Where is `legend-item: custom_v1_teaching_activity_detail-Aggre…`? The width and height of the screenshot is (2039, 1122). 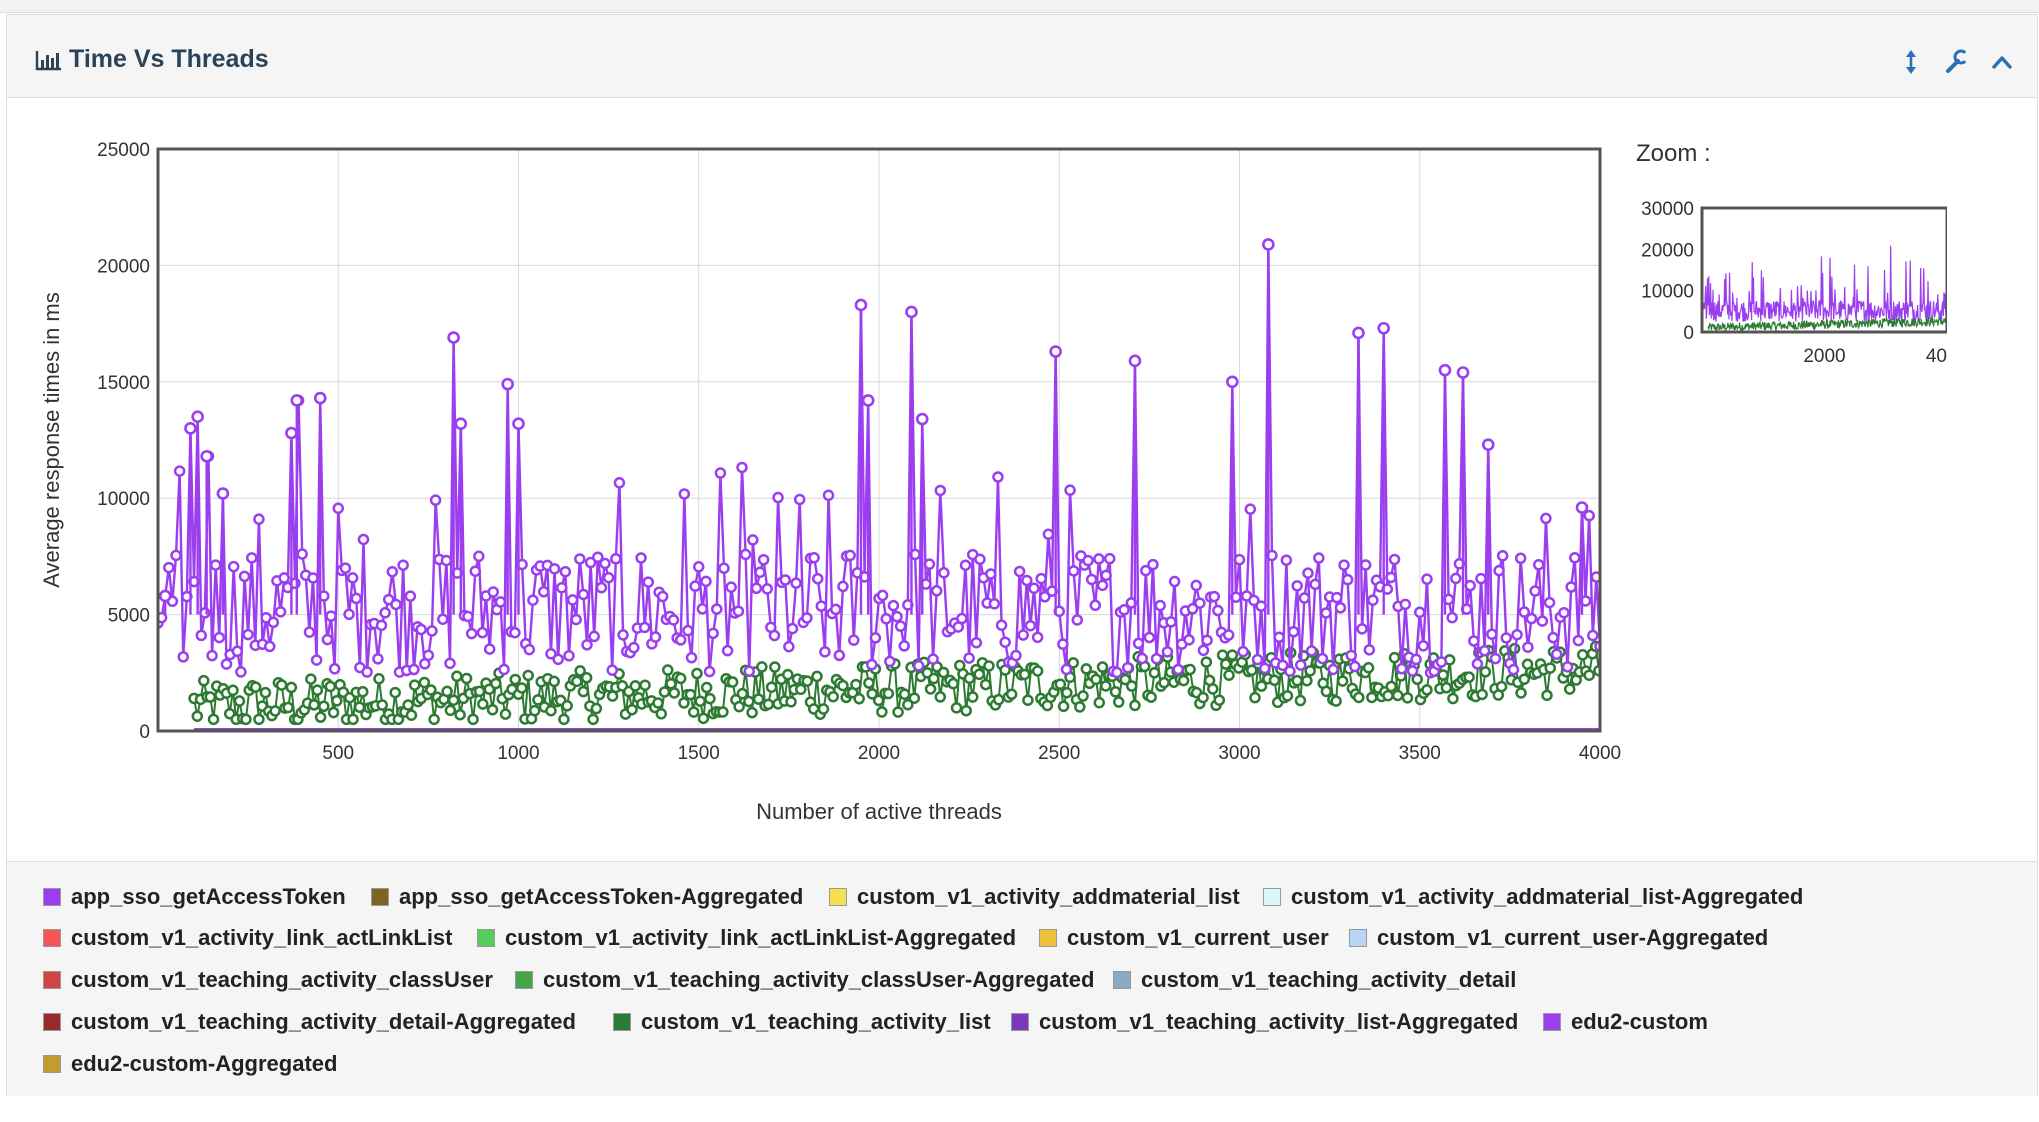
legend-item: custom_v1_teaching_activity_detail-Aggre… is located at coordinates (309, 1022).